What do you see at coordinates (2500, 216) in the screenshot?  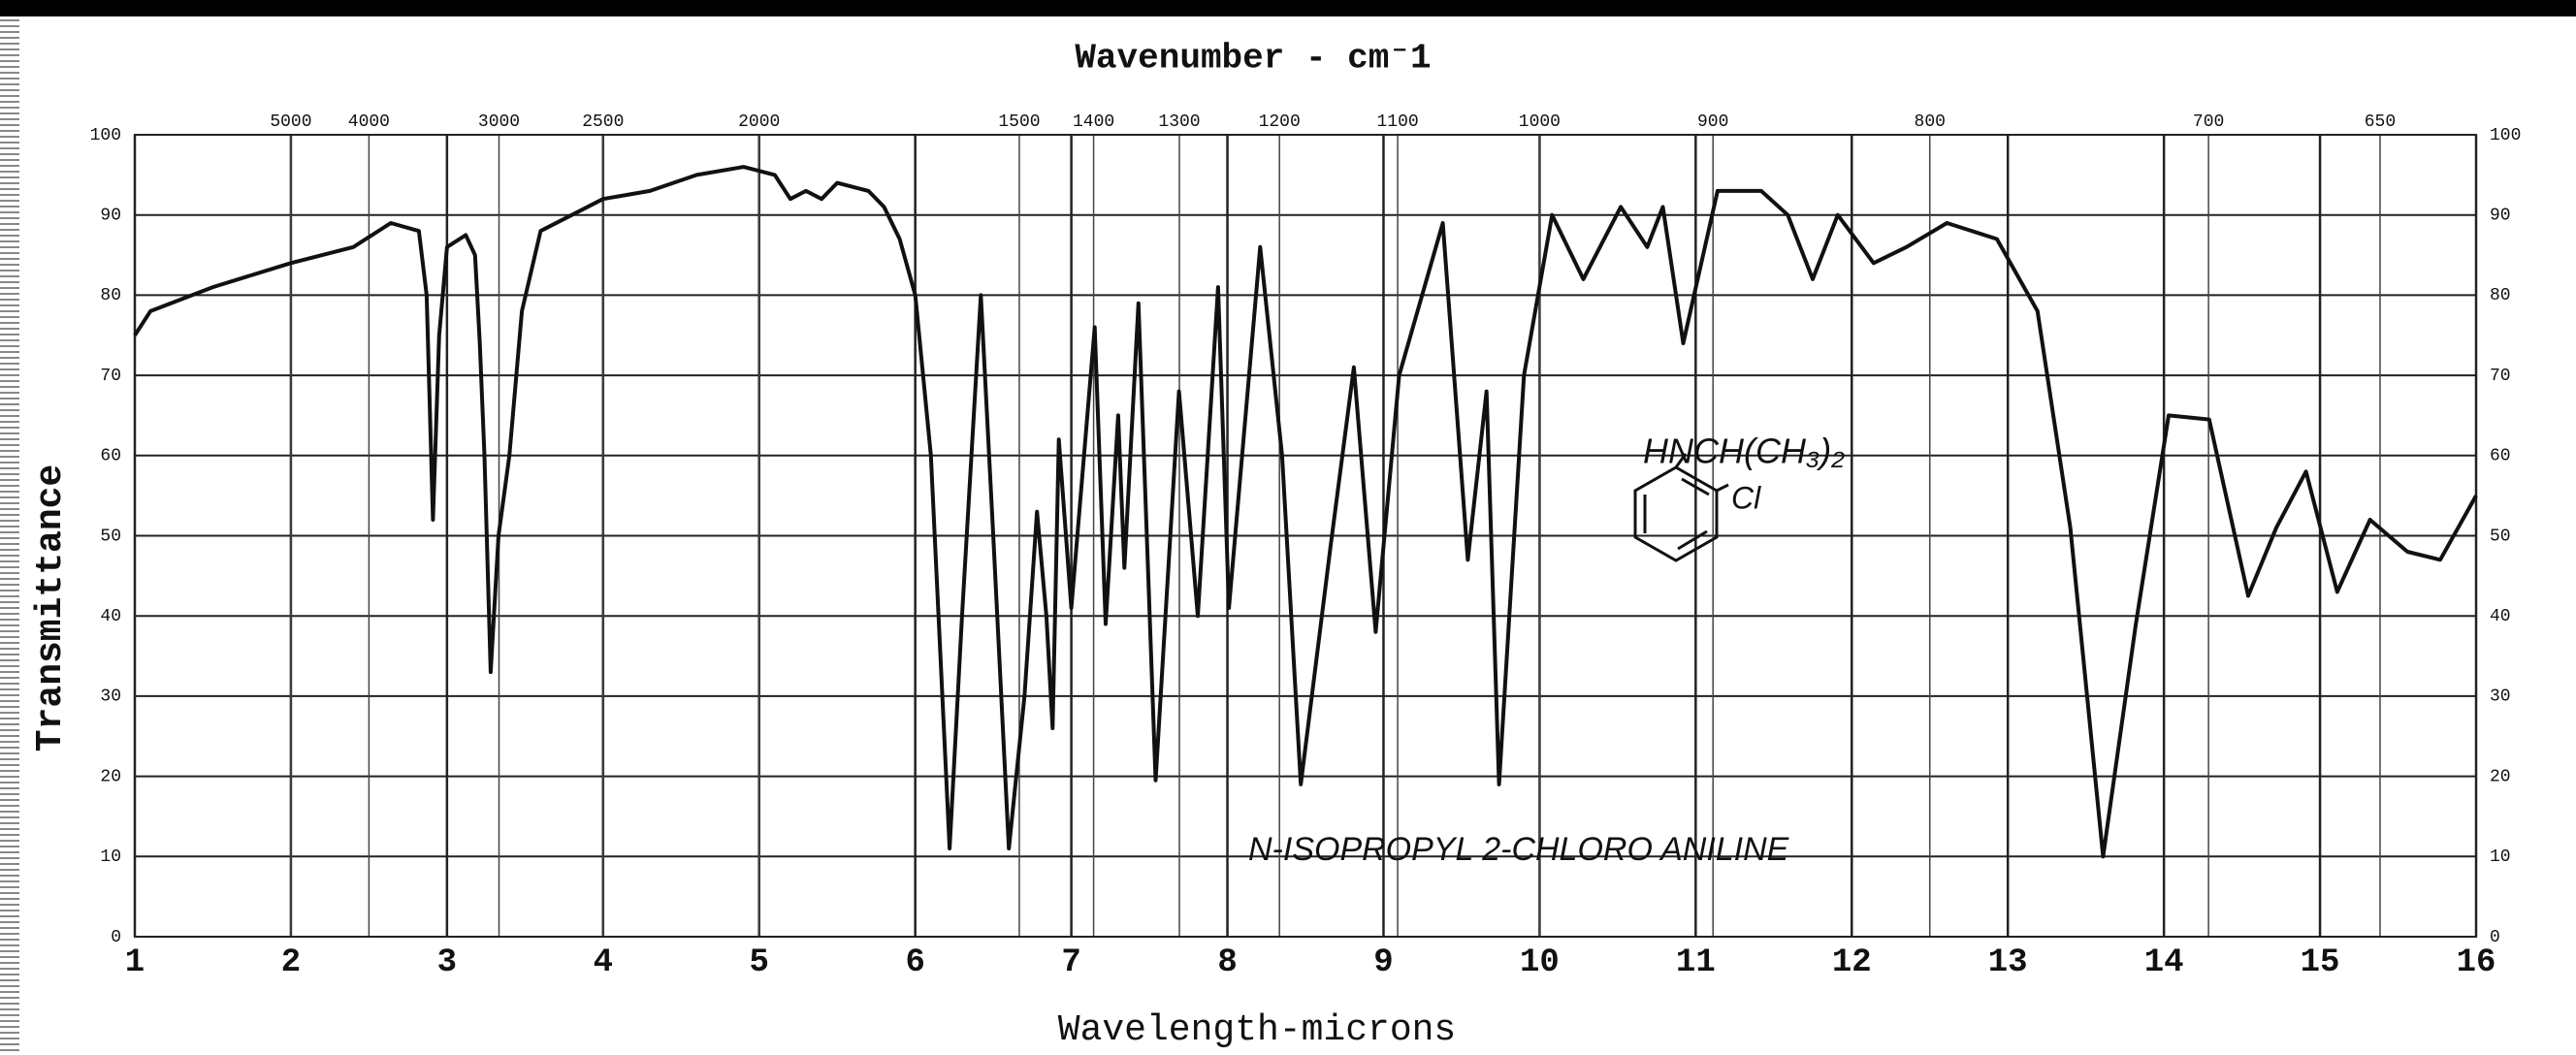 I see `y-tick-label-right: 90` at bounding box center [2500, 216].